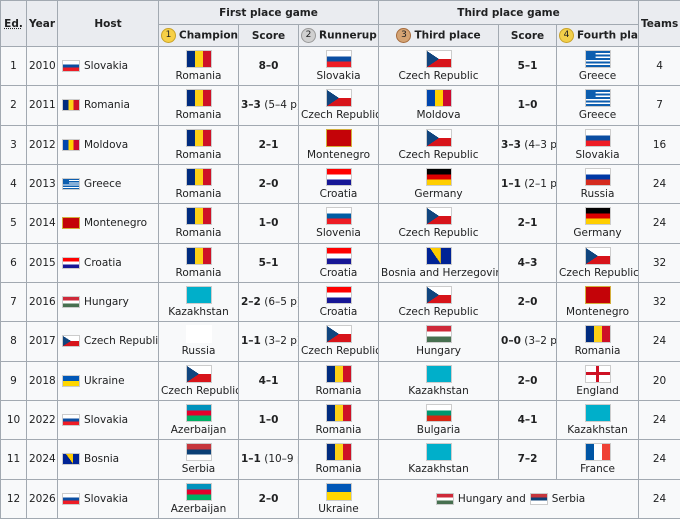 The height and width of the screenshot is (519, 680). I want to click on edition-cell: 1, so click(13, 66).